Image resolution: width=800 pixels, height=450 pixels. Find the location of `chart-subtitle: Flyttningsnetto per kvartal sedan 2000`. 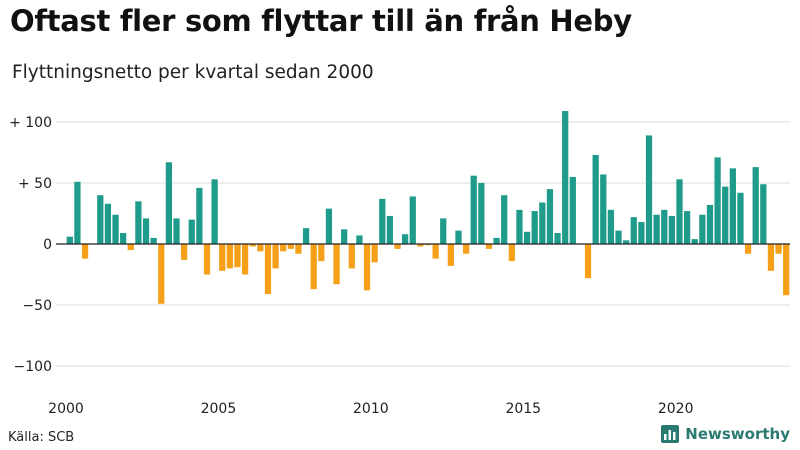

chart-subtitle: Flyttningsnetto per kvartal sedan 2000 is located at coordinates (193, 72).